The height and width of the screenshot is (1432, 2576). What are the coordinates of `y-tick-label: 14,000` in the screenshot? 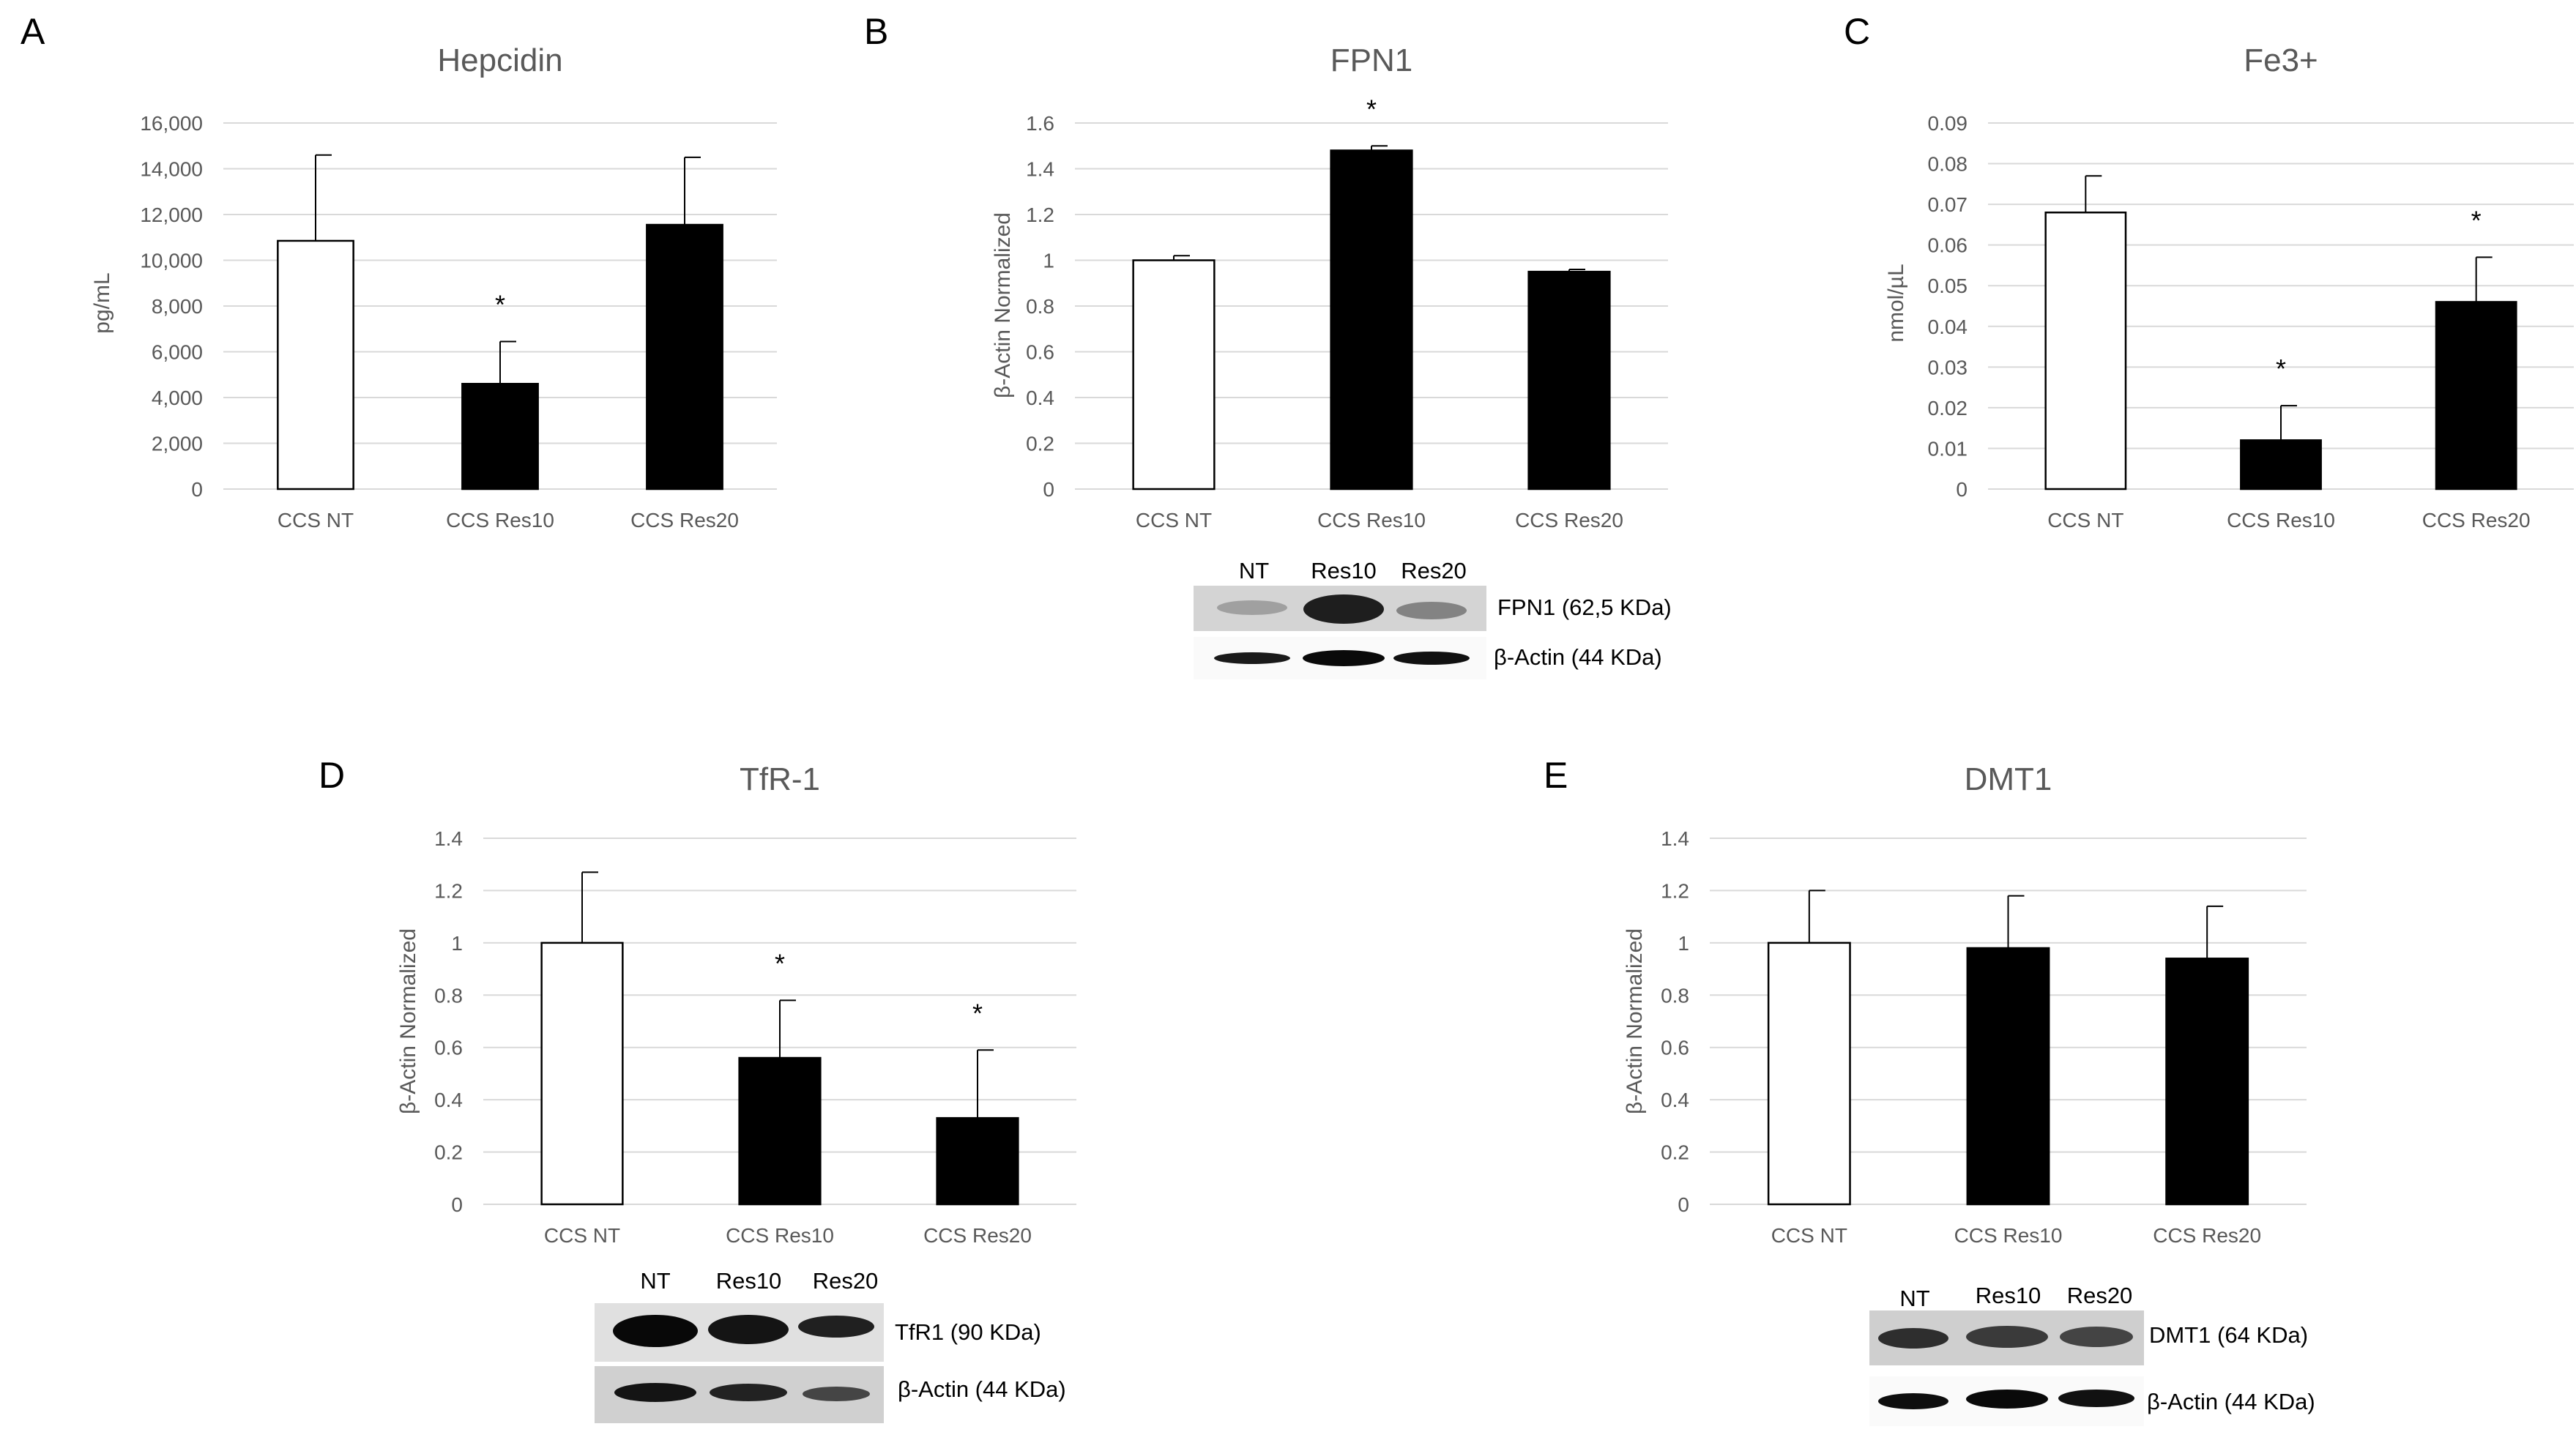 It's located at (171, 169).